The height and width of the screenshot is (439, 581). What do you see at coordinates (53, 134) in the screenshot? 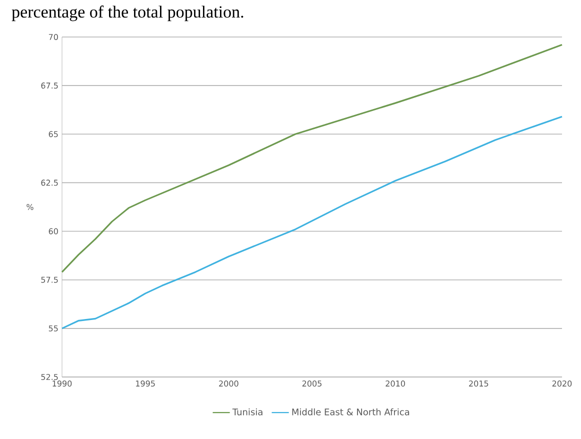
I see `y-tick-label: 65` at bounding box center [53, 134].